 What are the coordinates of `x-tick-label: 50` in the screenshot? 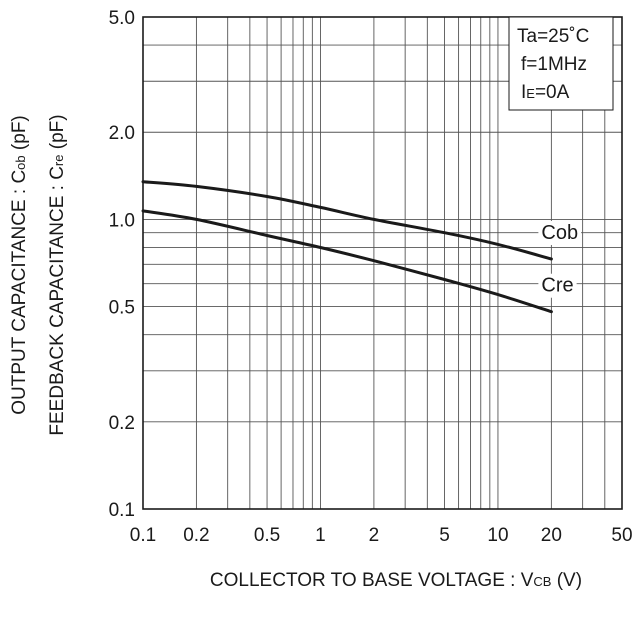 It's located at (621, 535).